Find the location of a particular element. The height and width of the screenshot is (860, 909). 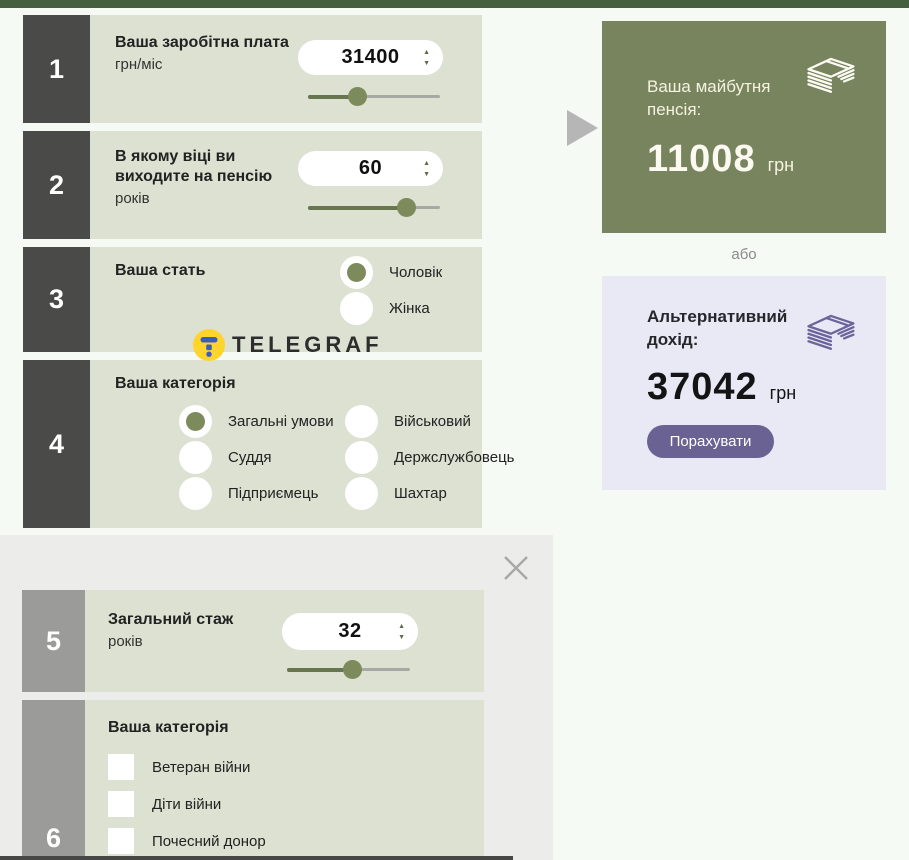

step-1-unit: грн/міс is located at coordinates (139, 64).